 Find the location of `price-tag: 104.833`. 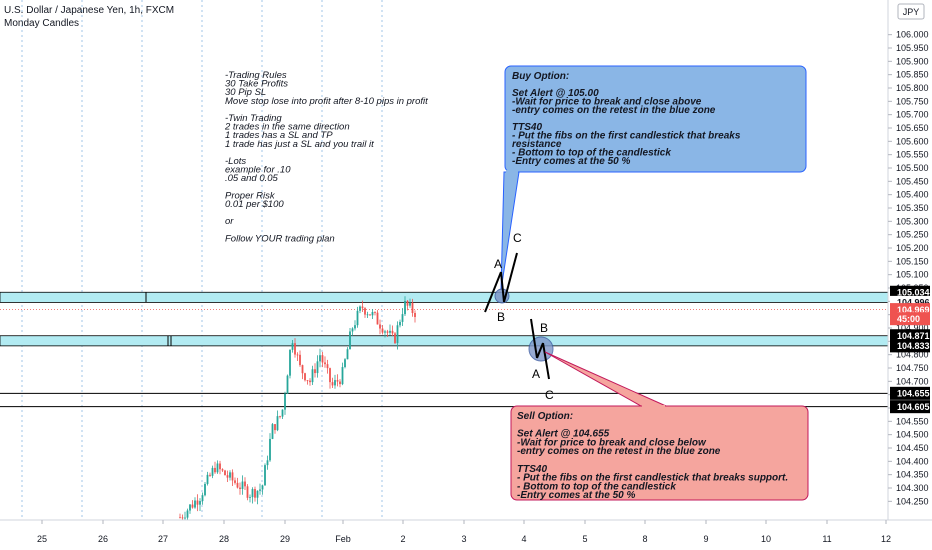

price-tag: 104.833 is located at coordinates (910, 346).